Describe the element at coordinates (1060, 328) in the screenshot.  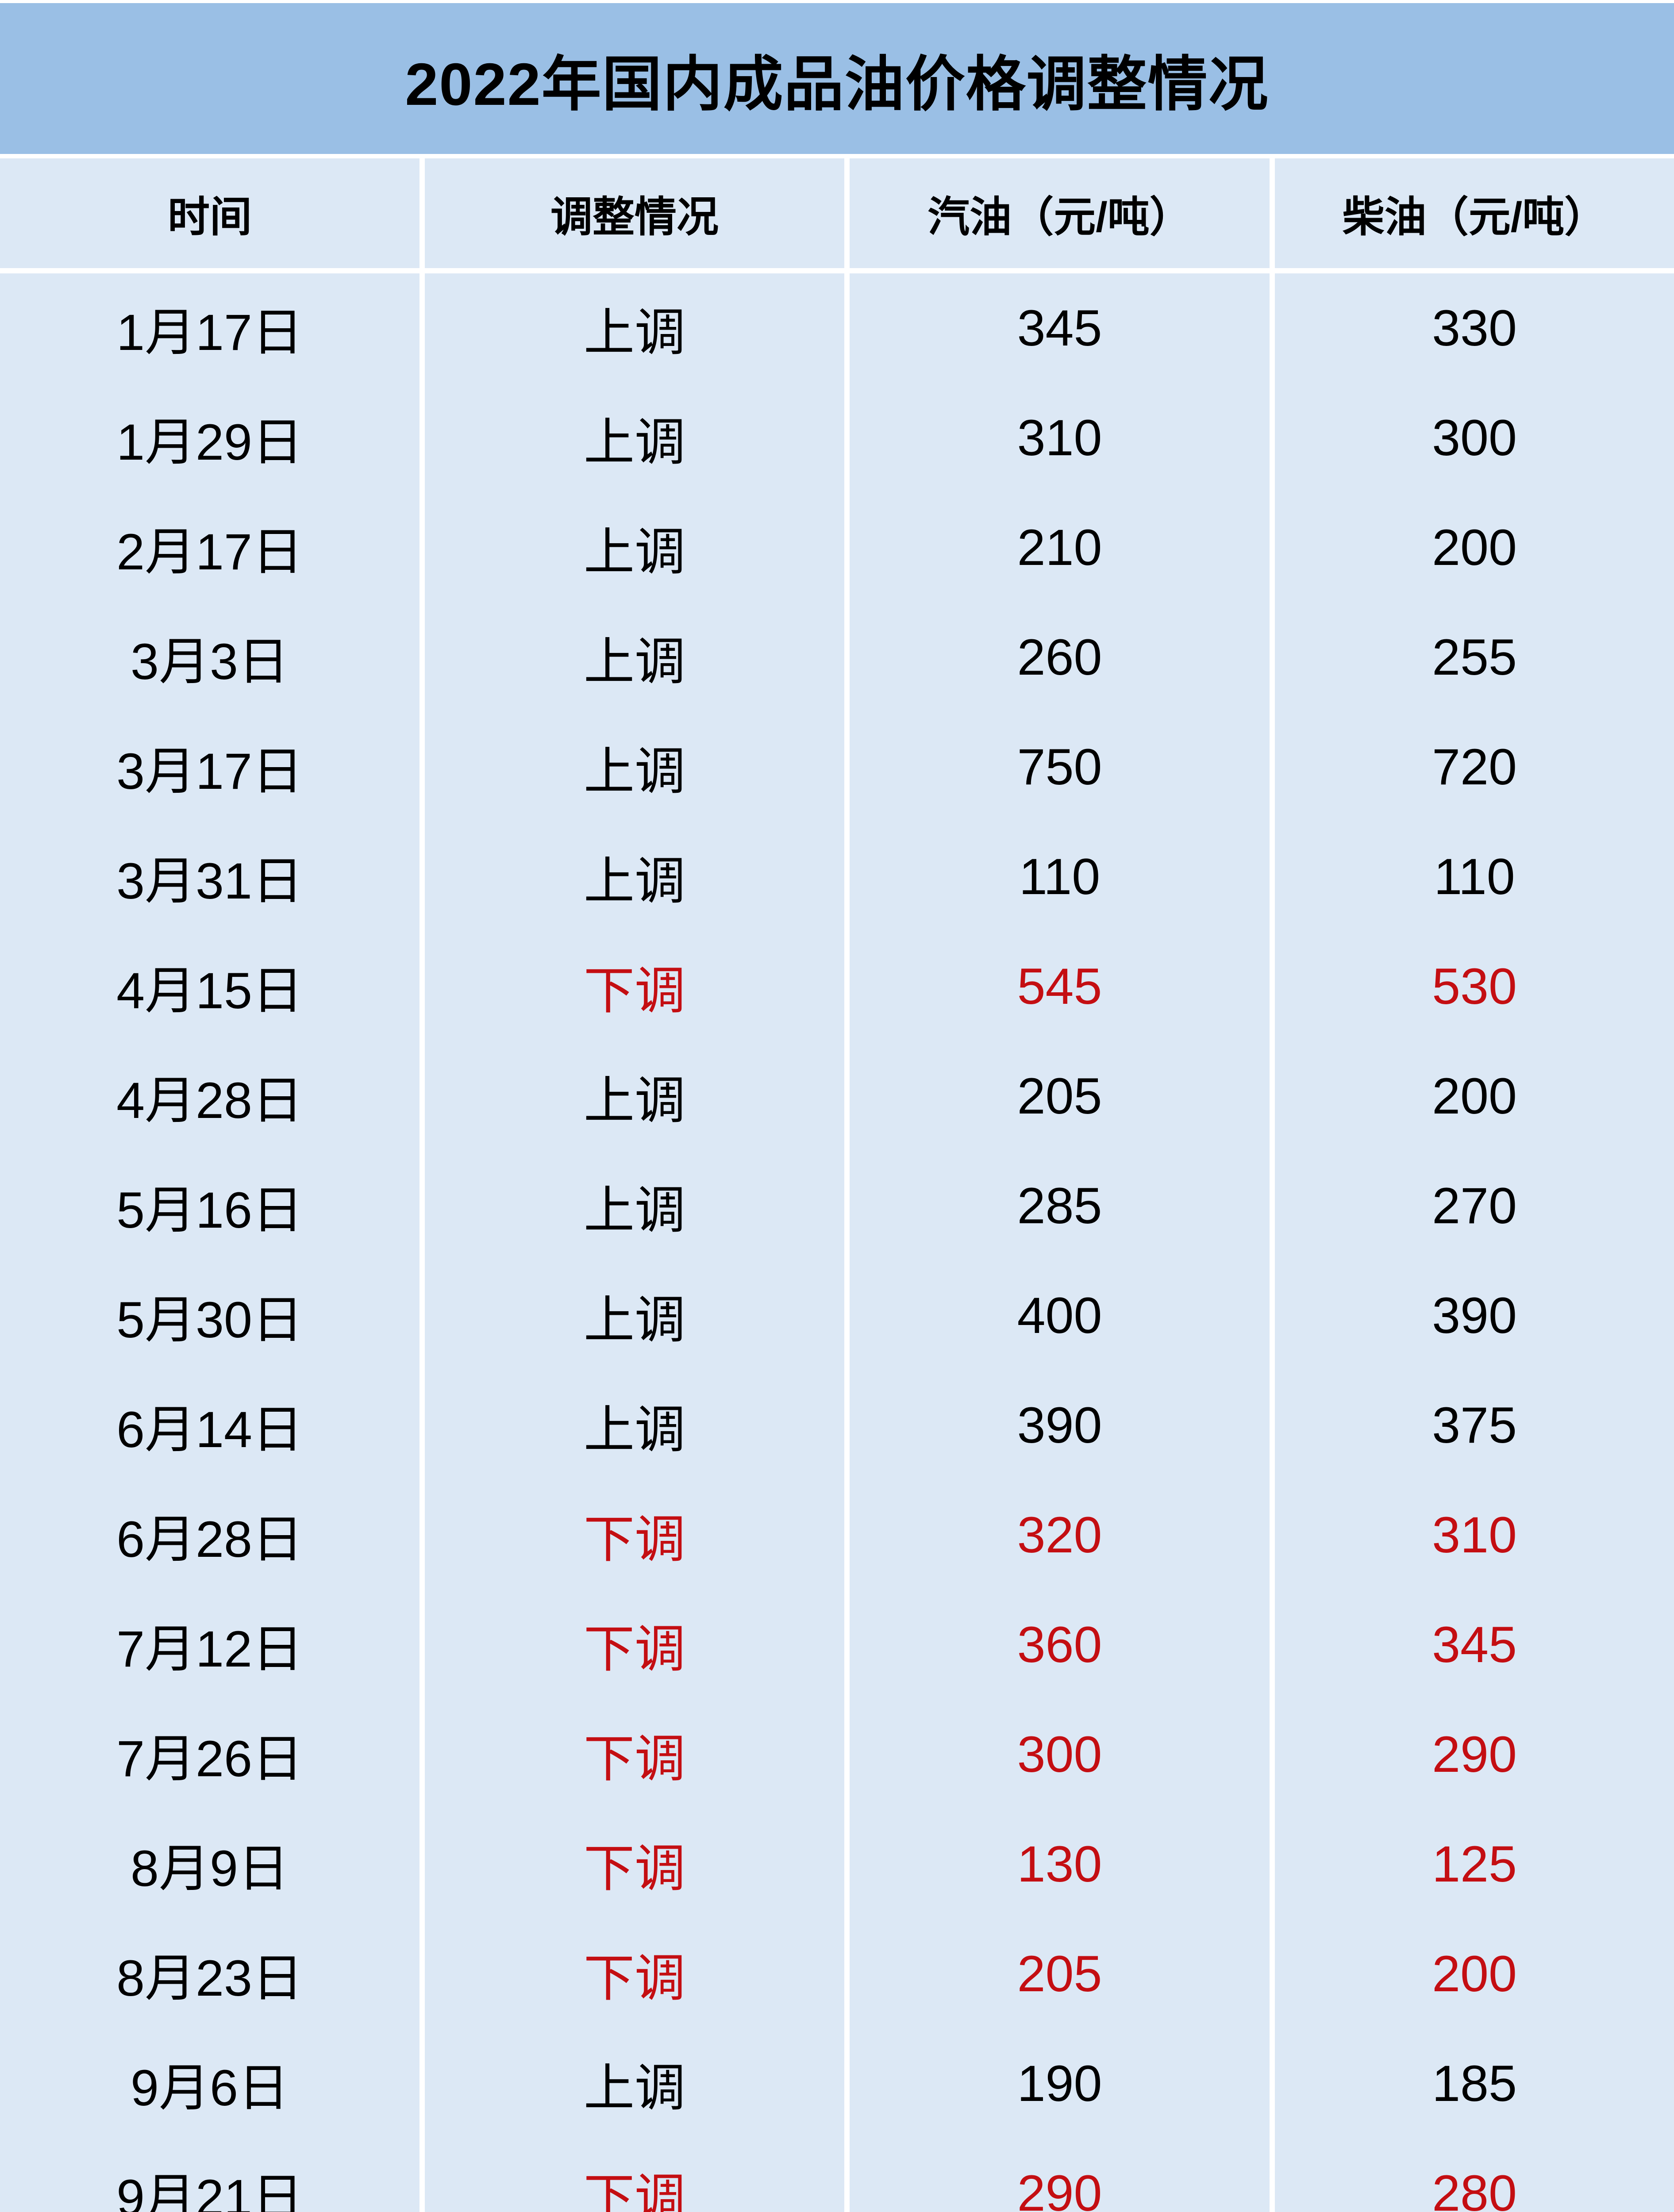
I see `cell-gasoline: 345` at that location.